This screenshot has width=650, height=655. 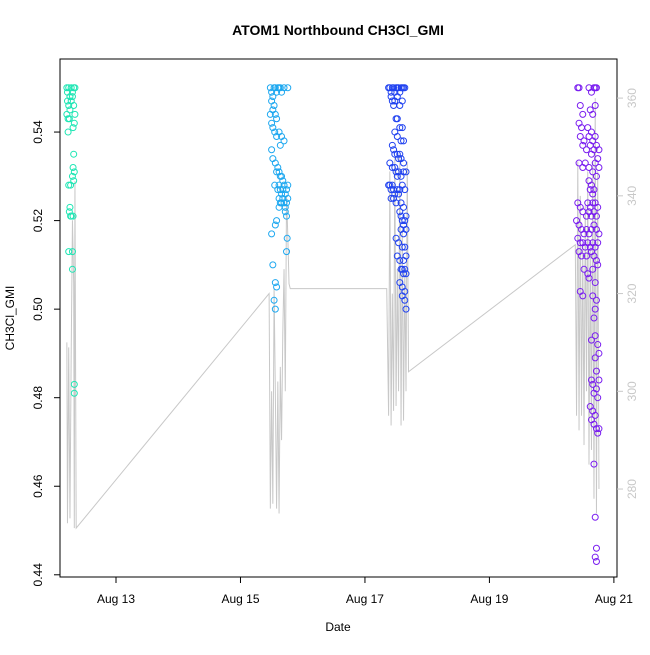 I want to click on y-axis-label: CH3Cl_GMI, so click(x=10, y=318).